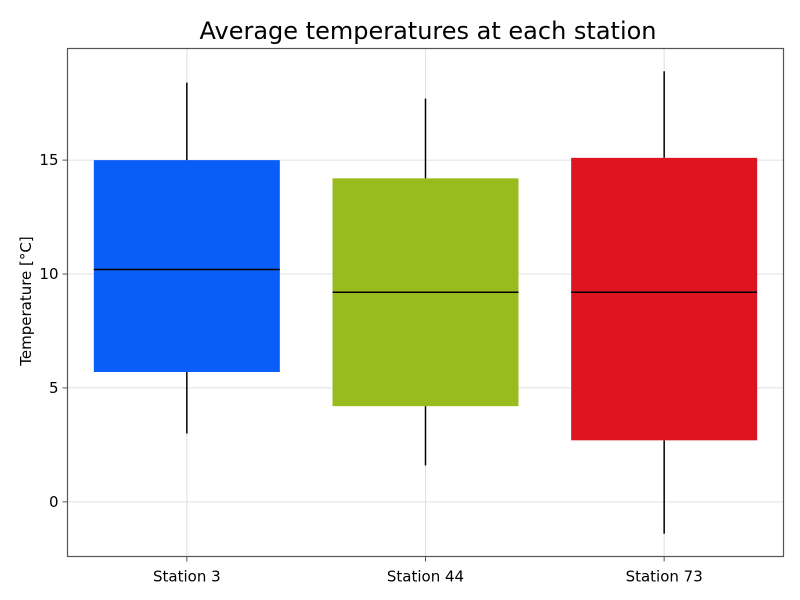 The height and width of the screenshot is (600, 800). Describe the element at coordinates (26, 301) in the screenshot. I see `y-axis-label: Temperature [°C]` at that location.